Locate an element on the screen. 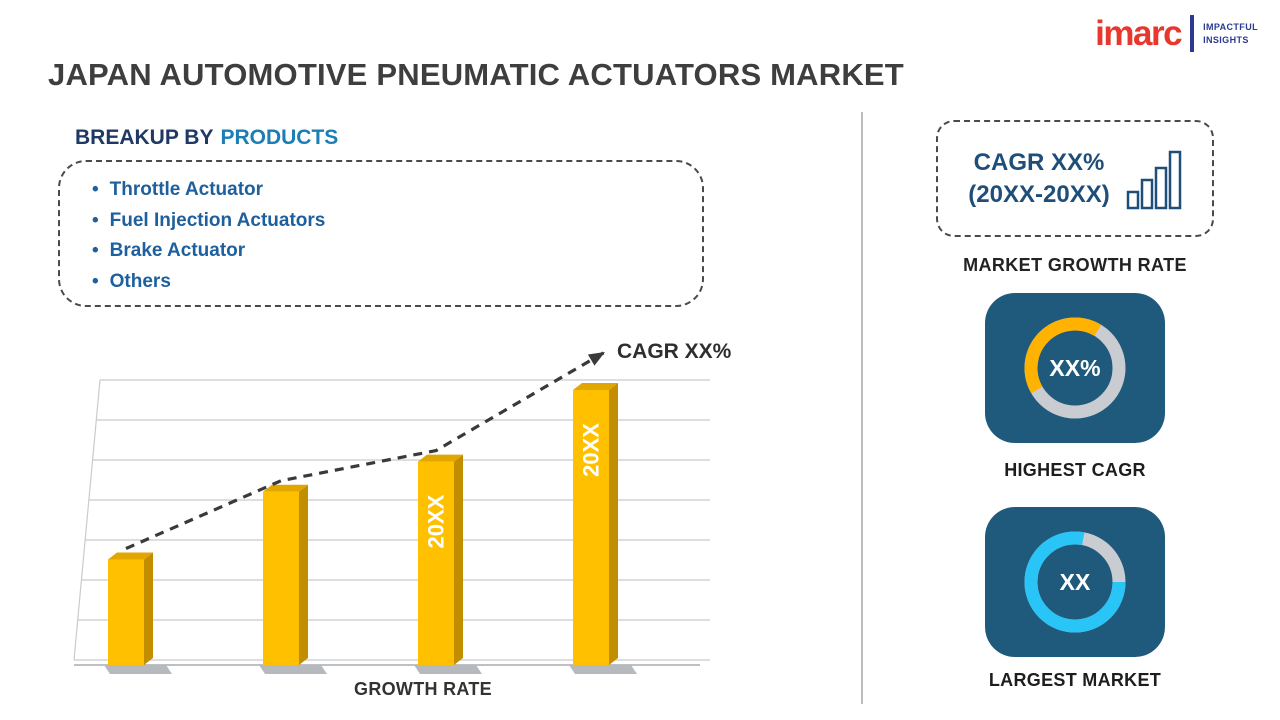  donut-center-value: XX is located at coordinates (1075, 582).